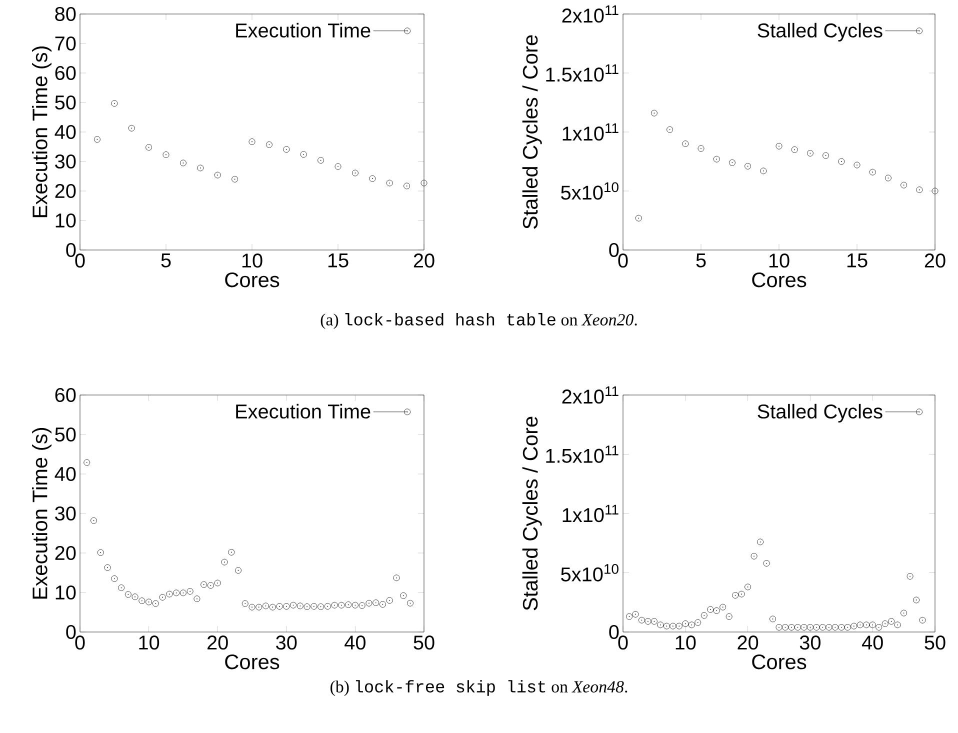 Image resolution: width=958 pixels, height=733 pixels. Describe the element at coordinates (42, 513) in the screenshot. I see `y-axis-title: Execution Time (s)` at that location.